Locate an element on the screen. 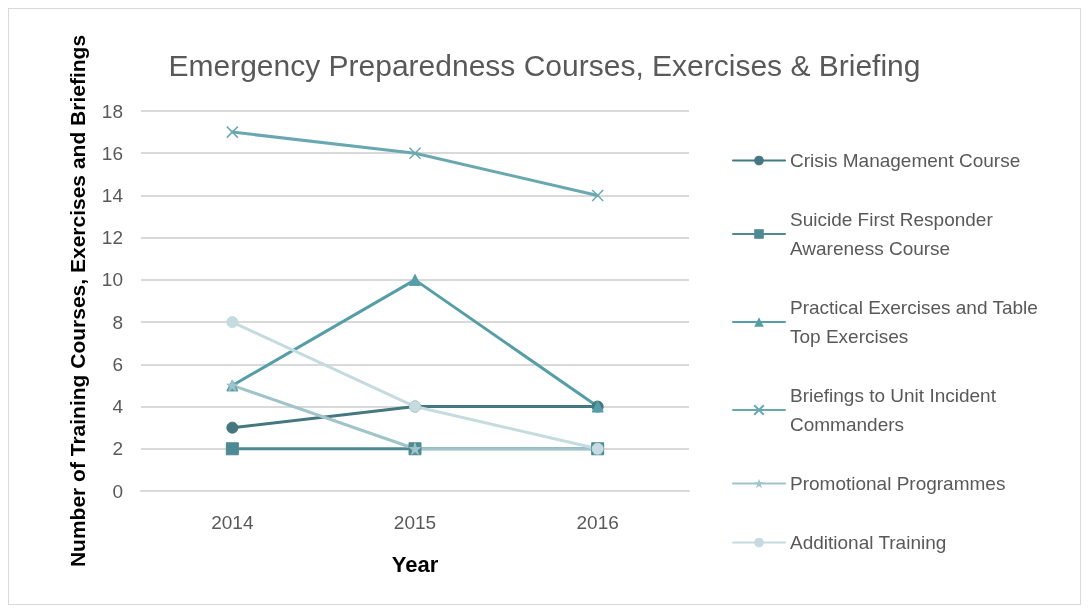 This screenshot has height=613, width=1089. y-tick-label: 6 is located at coordinates (117, 364).